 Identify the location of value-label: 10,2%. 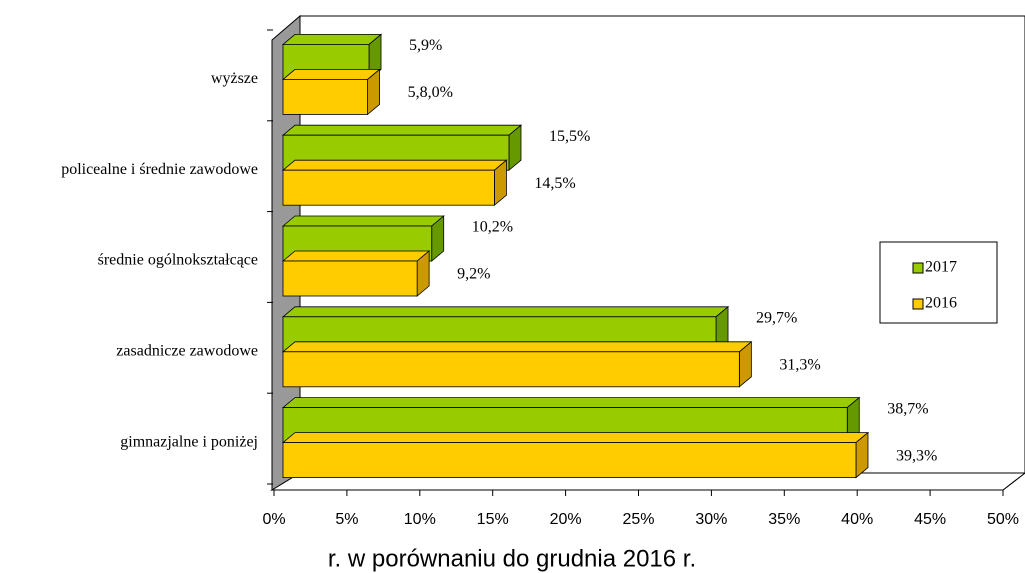
(492, 227).